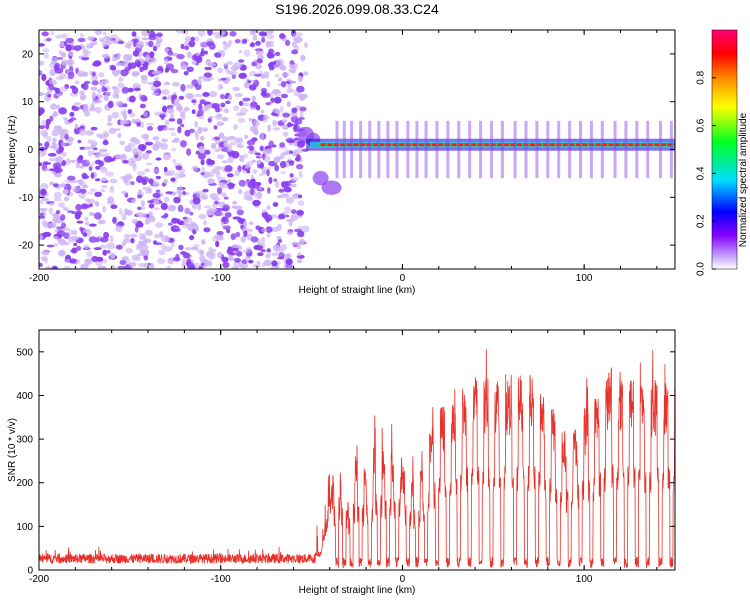 This screenshot has height=600, width=750. What do you see at coordinates (26, 198) in the screenshot?
I see `spectrogram-ytick-label: -10` at bounding box center [26, 198].